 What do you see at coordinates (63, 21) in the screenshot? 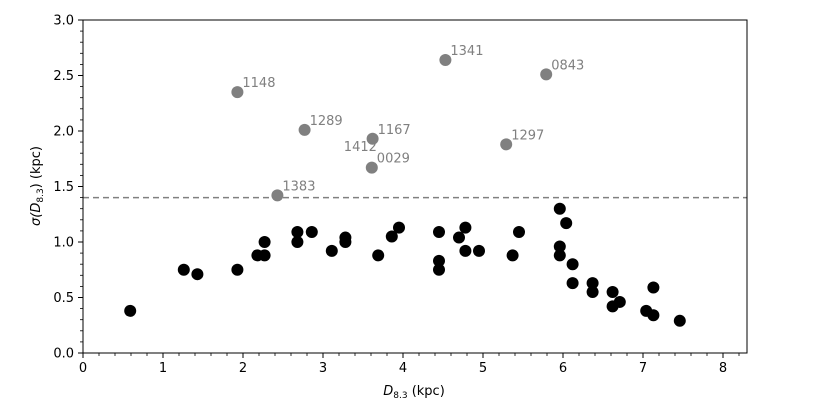
I see `y-tick-label-6: 3.0` at bounding box center [63, 21].